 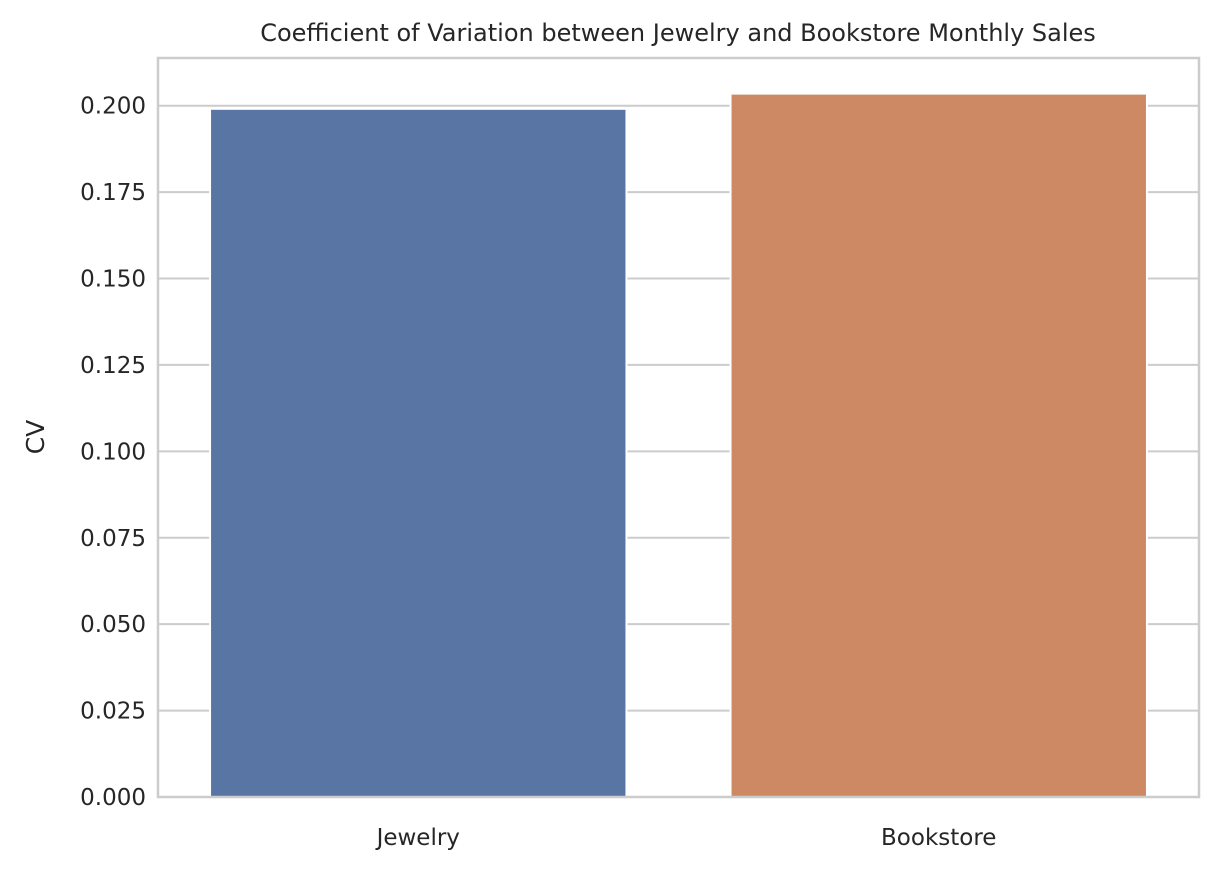 I want to click on y-tick-label: 0.125, so click(x=113, y=366).